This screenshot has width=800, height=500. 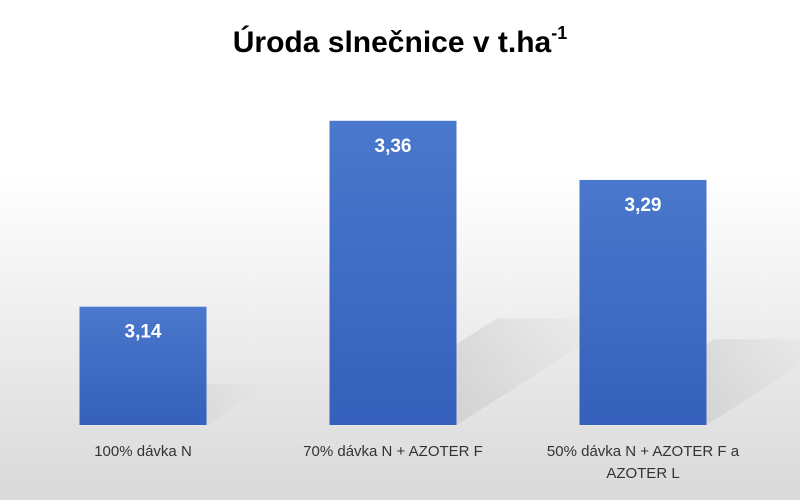 What do you see at coordinates (393, 146) in the screenshot?
I see `value-label: 3,36` at bounding box center [393, 146].